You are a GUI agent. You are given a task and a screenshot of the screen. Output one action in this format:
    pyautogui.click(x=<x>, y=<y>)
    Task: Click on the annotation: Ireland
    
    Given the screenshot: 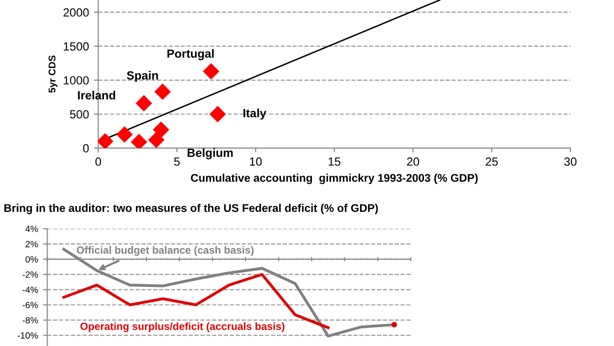 What is the action you would take?
    pyautogui.click(x=97, y=95)
    